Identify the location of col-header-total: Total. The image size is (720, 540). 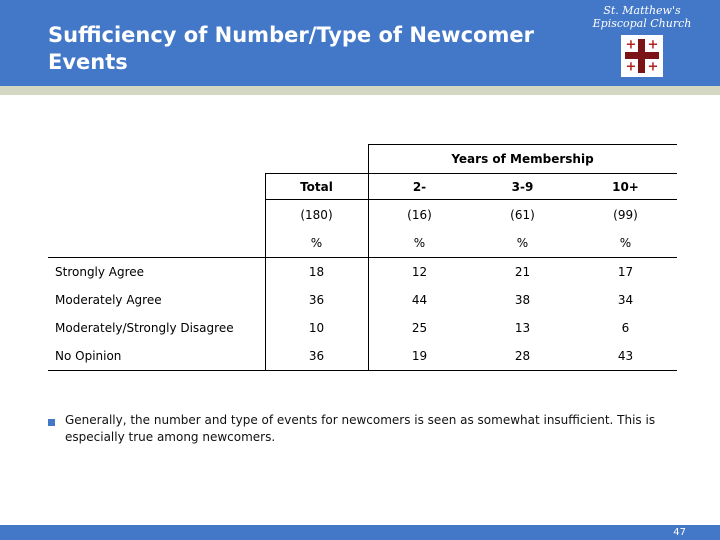
(316, 186).